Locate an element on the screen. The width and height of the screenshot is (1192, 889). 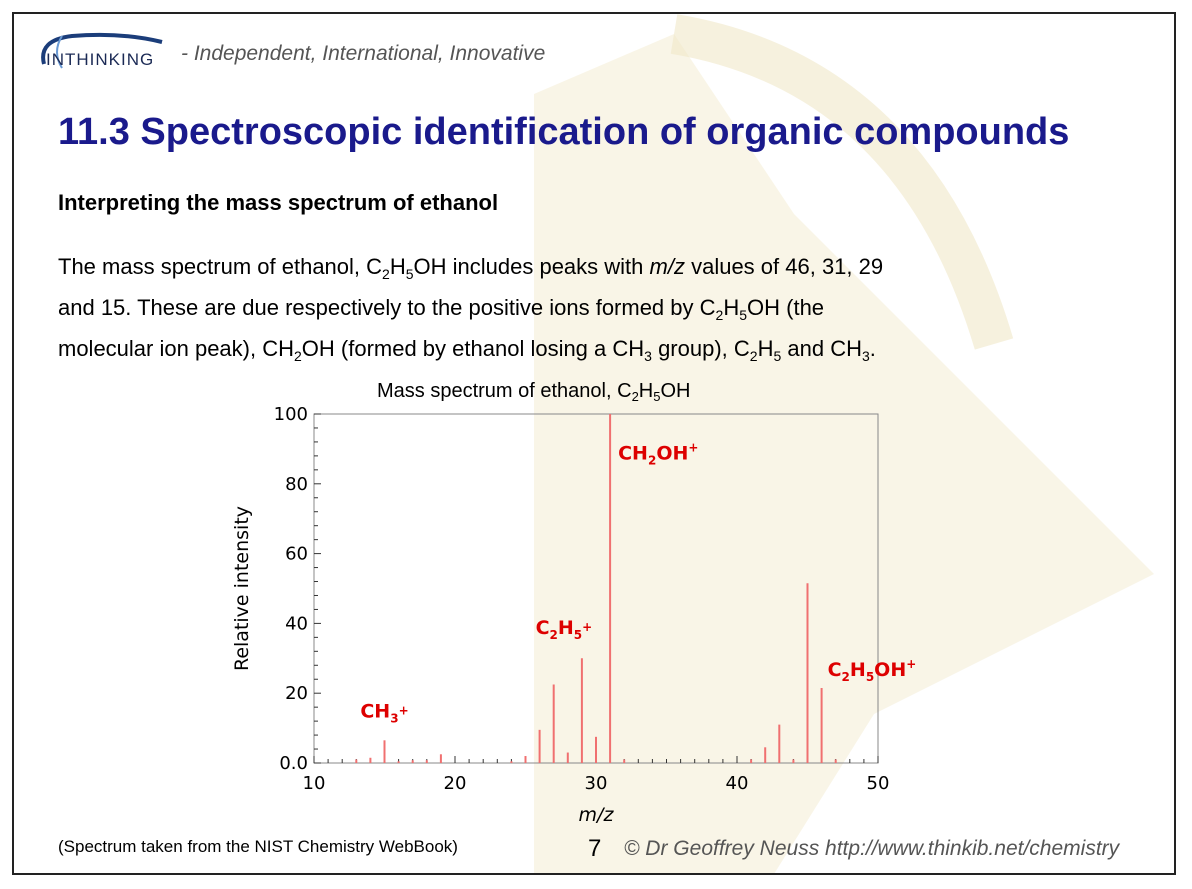
chart-title: Mass spectrum of ethanol, C2H5OH is located at coordinates (534, 392).